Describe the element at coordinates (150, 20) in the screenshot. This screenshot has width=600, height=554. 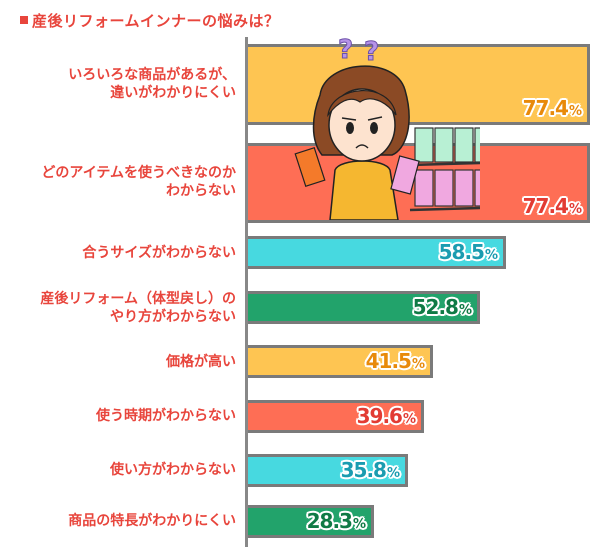
I see `chart-title: 産後リフォームインナーの悩みは？` at that location.